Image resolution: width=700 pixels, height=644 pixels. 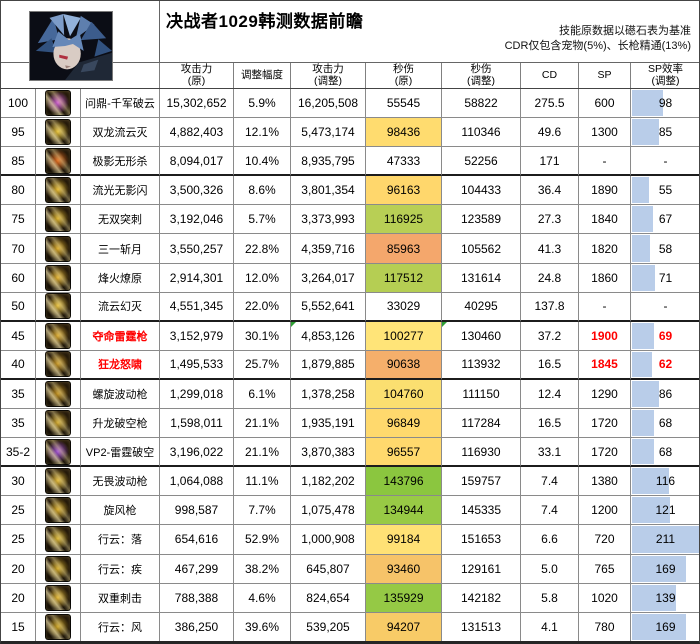 What do you see at coordinates (404, 307) in the screenshot?
I see `cell-dps-original: 33029` at bounding box center [404, 307].